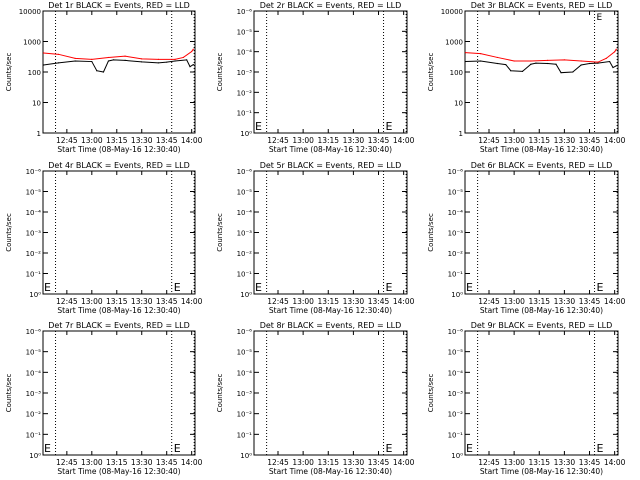  Describe the element at coordinates (30, 12) in the screenshot. I see `y-tick-label: 10000` at that location.